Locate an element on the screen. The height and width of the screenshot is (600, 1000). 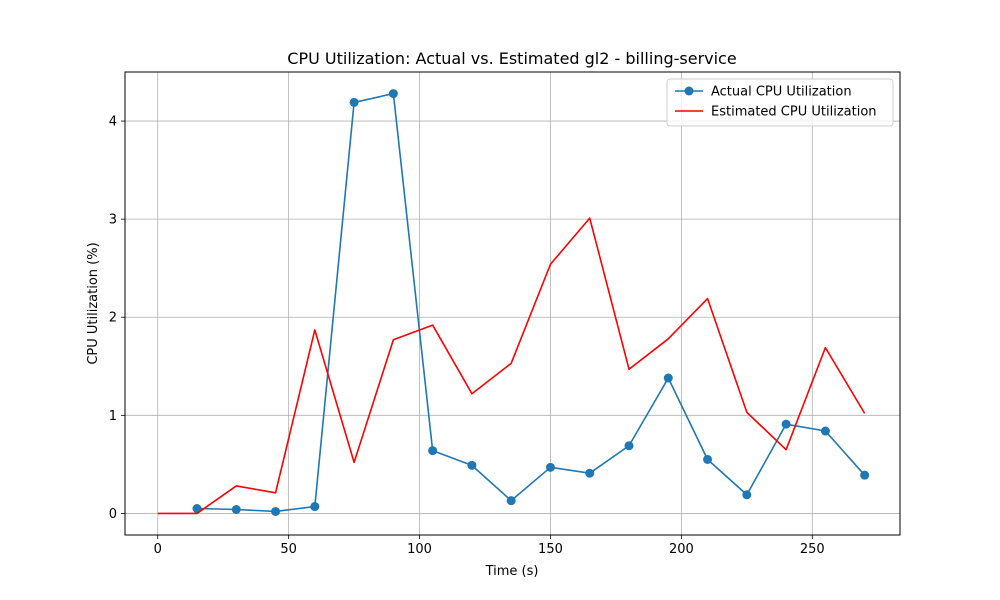
x-tick-label: 200 is located at coordinates (681, 549).